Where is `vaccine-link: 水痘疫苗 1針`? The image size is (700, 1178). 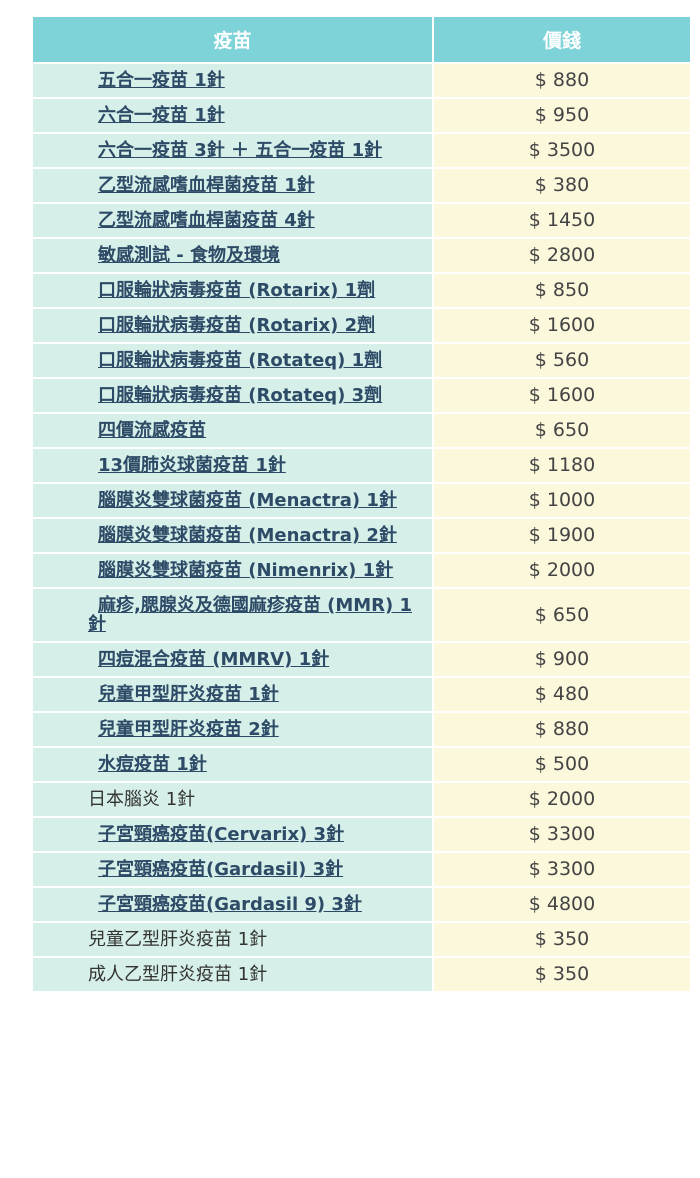
vaccine-link: 水痘疫苗 1針 is located at coordinates (152, 764).